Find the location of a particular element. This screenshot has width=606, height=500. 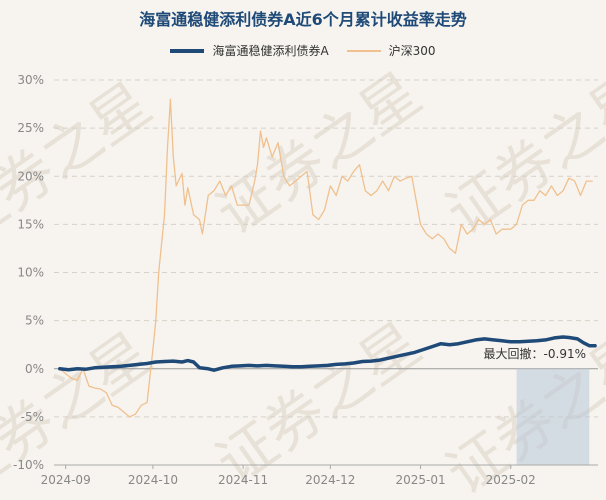

drawdown-shade is located at coordinates (553, 416).